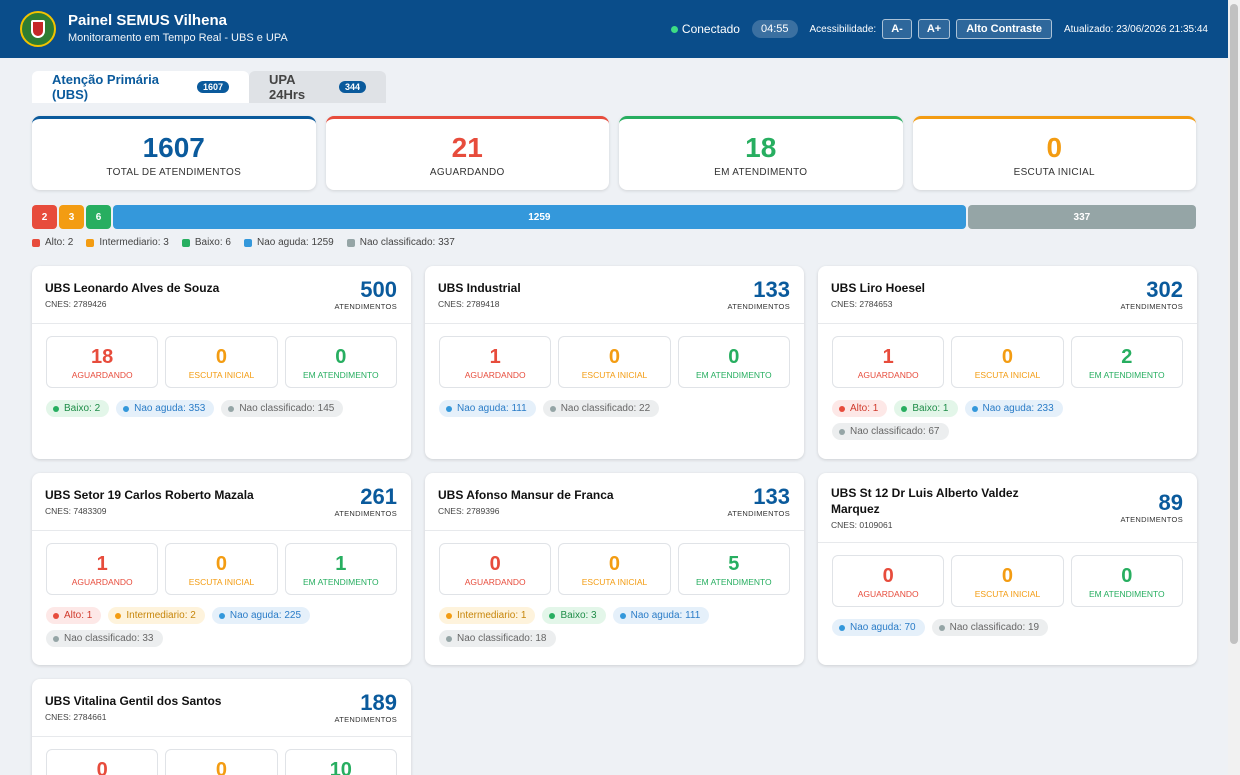 This screenshot has width=1240, height=775. Describe the element at coordinates (665, 615) in the screenshot. I see `risk-pill-label: Nao aguda: 111` at that location.